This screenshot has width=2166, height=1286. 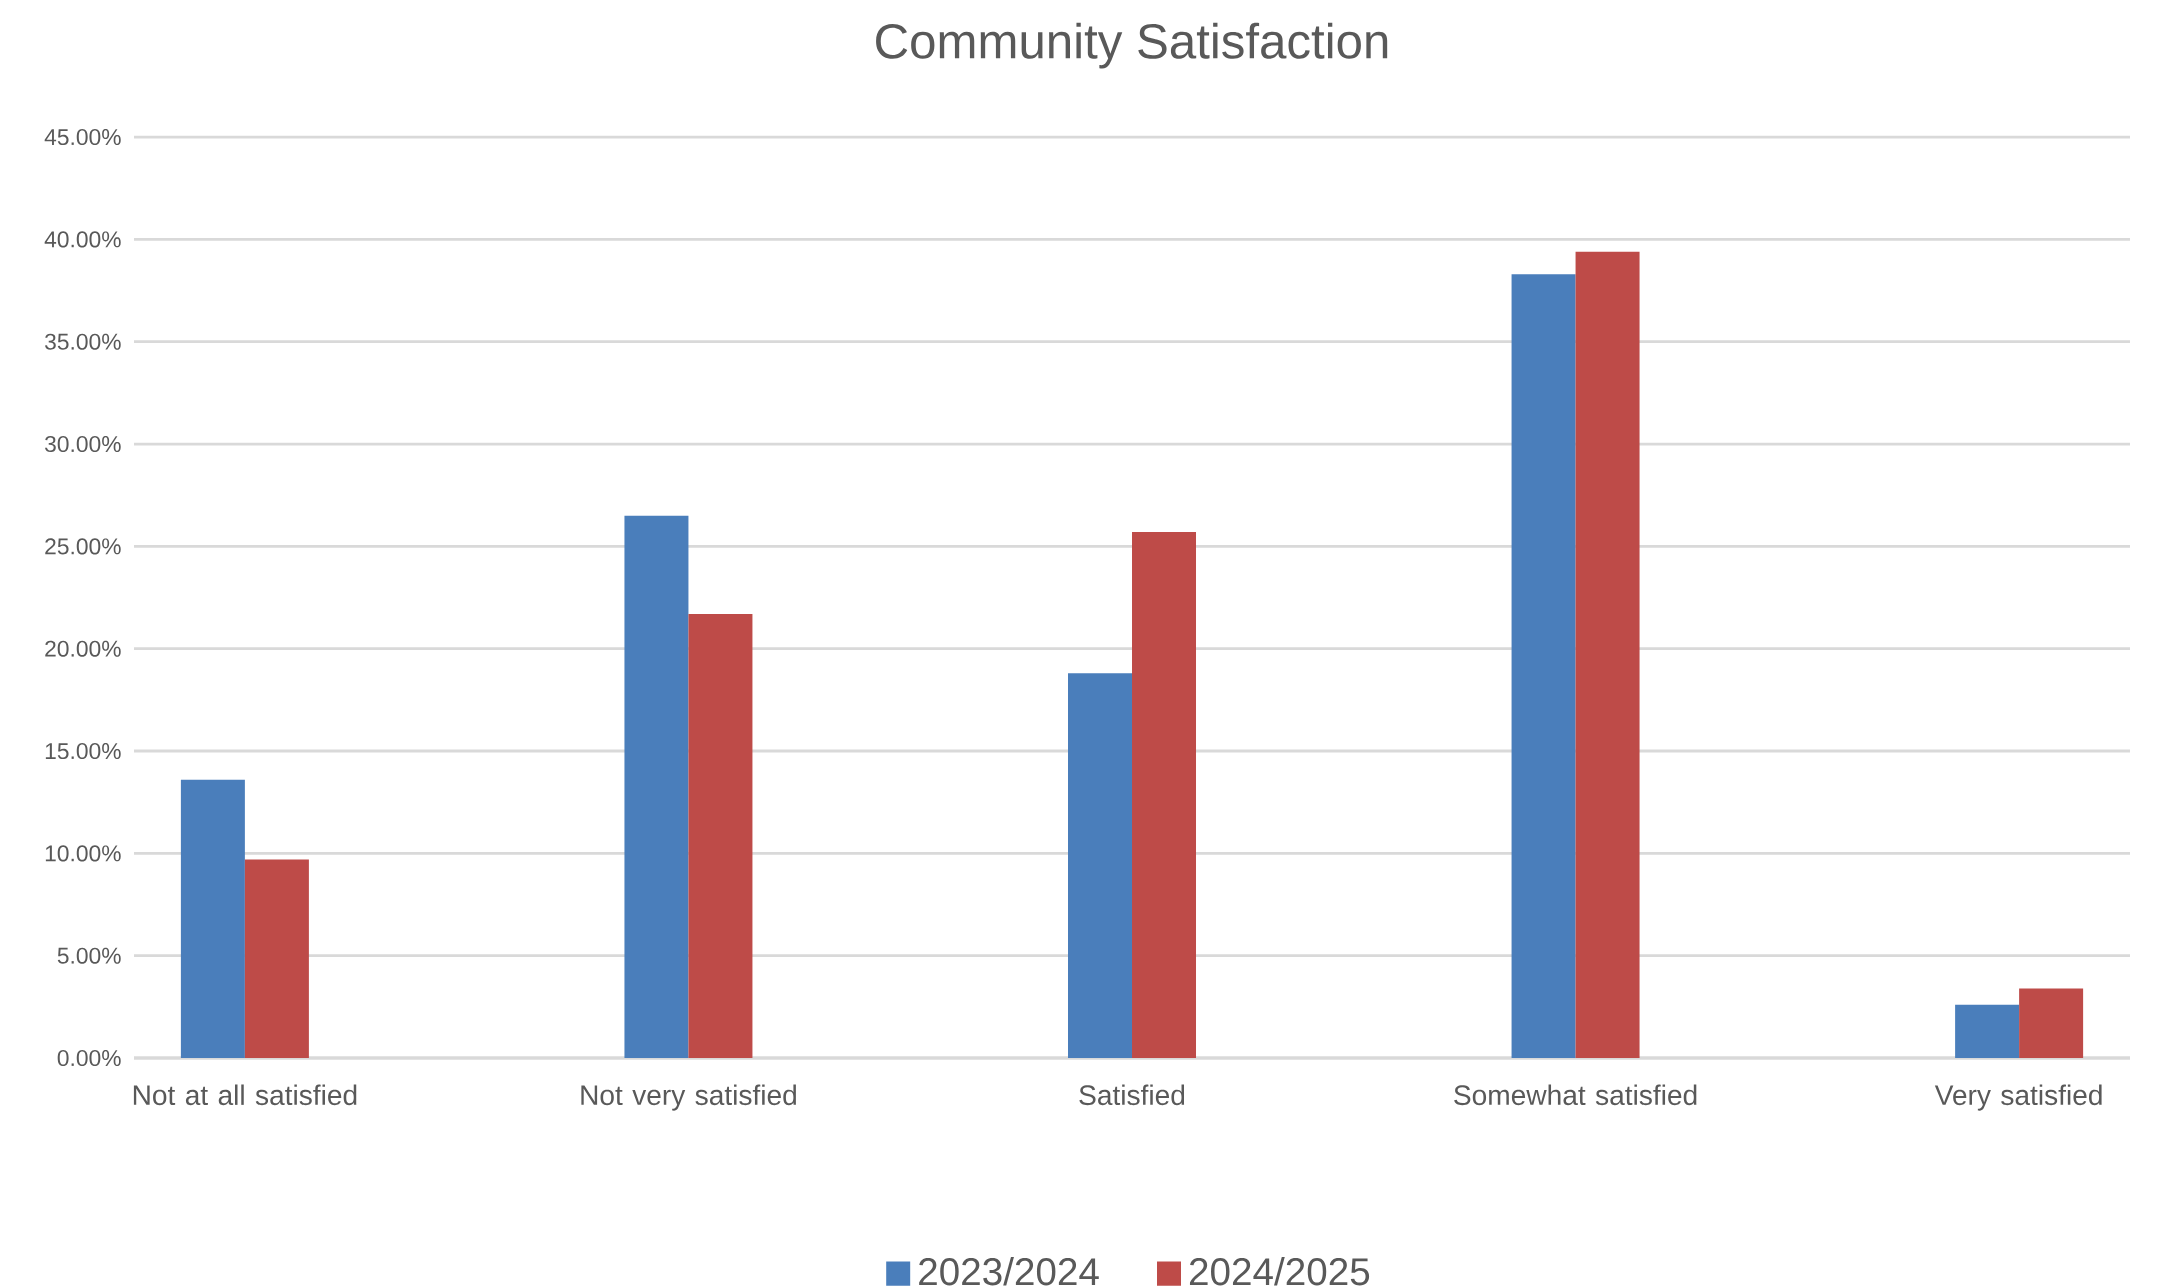 What do you see at coordinates (1575, 1095) in the screenshot?
I see `x-tick-label: Somewhat satisfied` at bounding box center [1575, 1095].